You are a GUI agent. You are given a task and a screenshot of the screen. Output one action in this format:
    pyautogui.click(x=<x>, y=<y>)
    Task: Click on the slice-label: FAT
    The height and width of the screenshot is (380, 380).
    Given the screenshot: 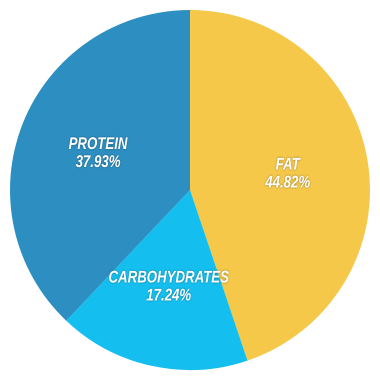 What is the action you would take?
    pyautogui.click(x=289, y=164)
    